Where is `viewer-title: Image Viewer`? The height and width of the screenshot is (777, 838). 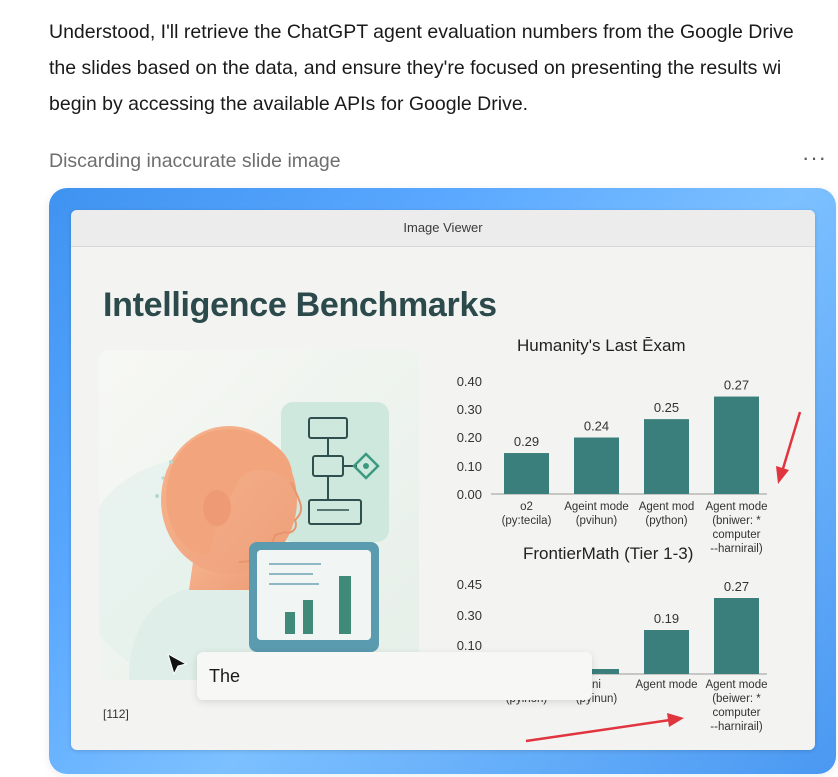 viewer-title: Image Viewer is located at coordinates (443, 227).